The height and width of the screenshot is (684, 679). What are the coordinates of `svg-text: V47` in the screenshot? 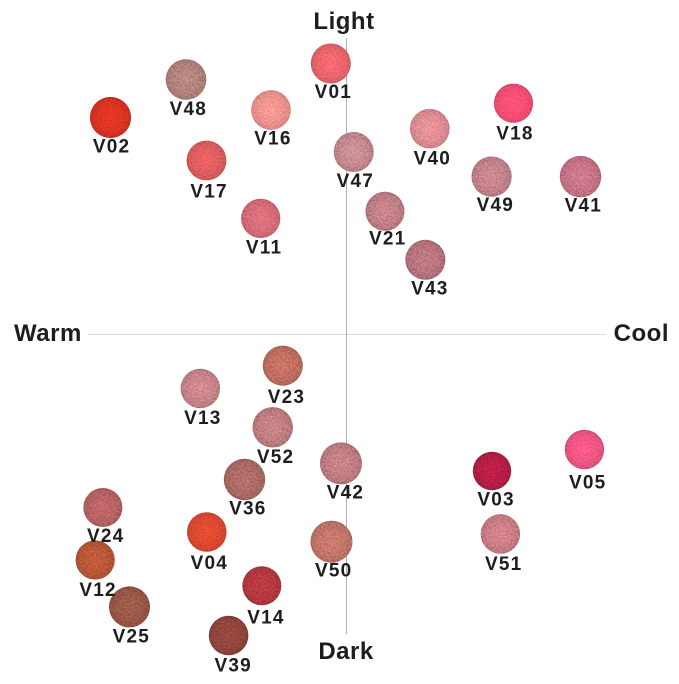 It's located at (355, 181).